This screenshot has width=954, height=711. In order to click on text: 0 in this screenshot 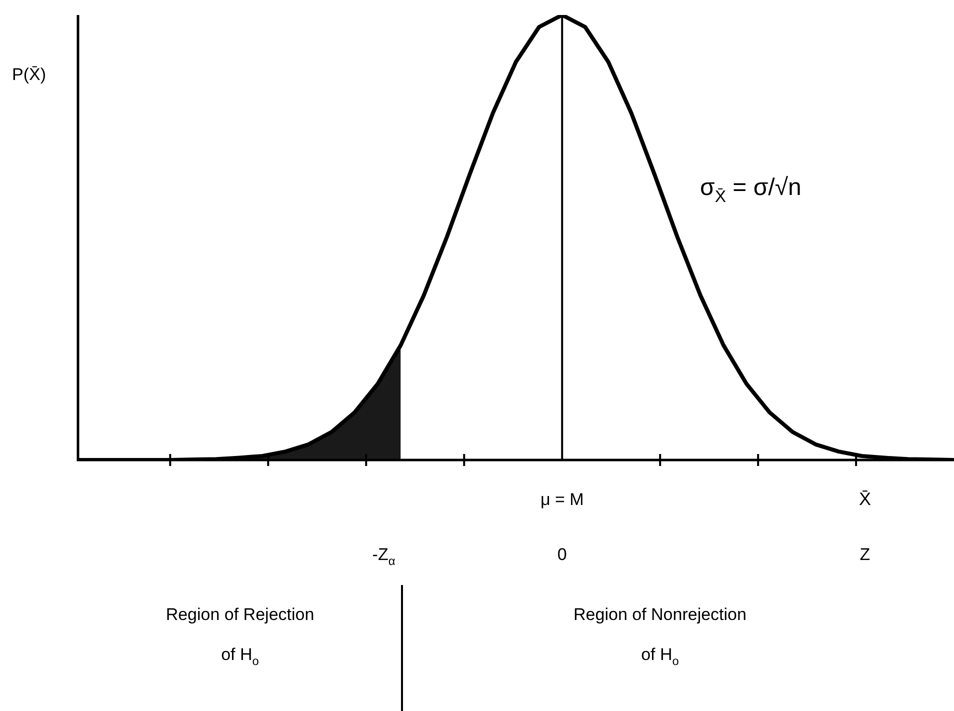, I will do `click(562, 554)`.